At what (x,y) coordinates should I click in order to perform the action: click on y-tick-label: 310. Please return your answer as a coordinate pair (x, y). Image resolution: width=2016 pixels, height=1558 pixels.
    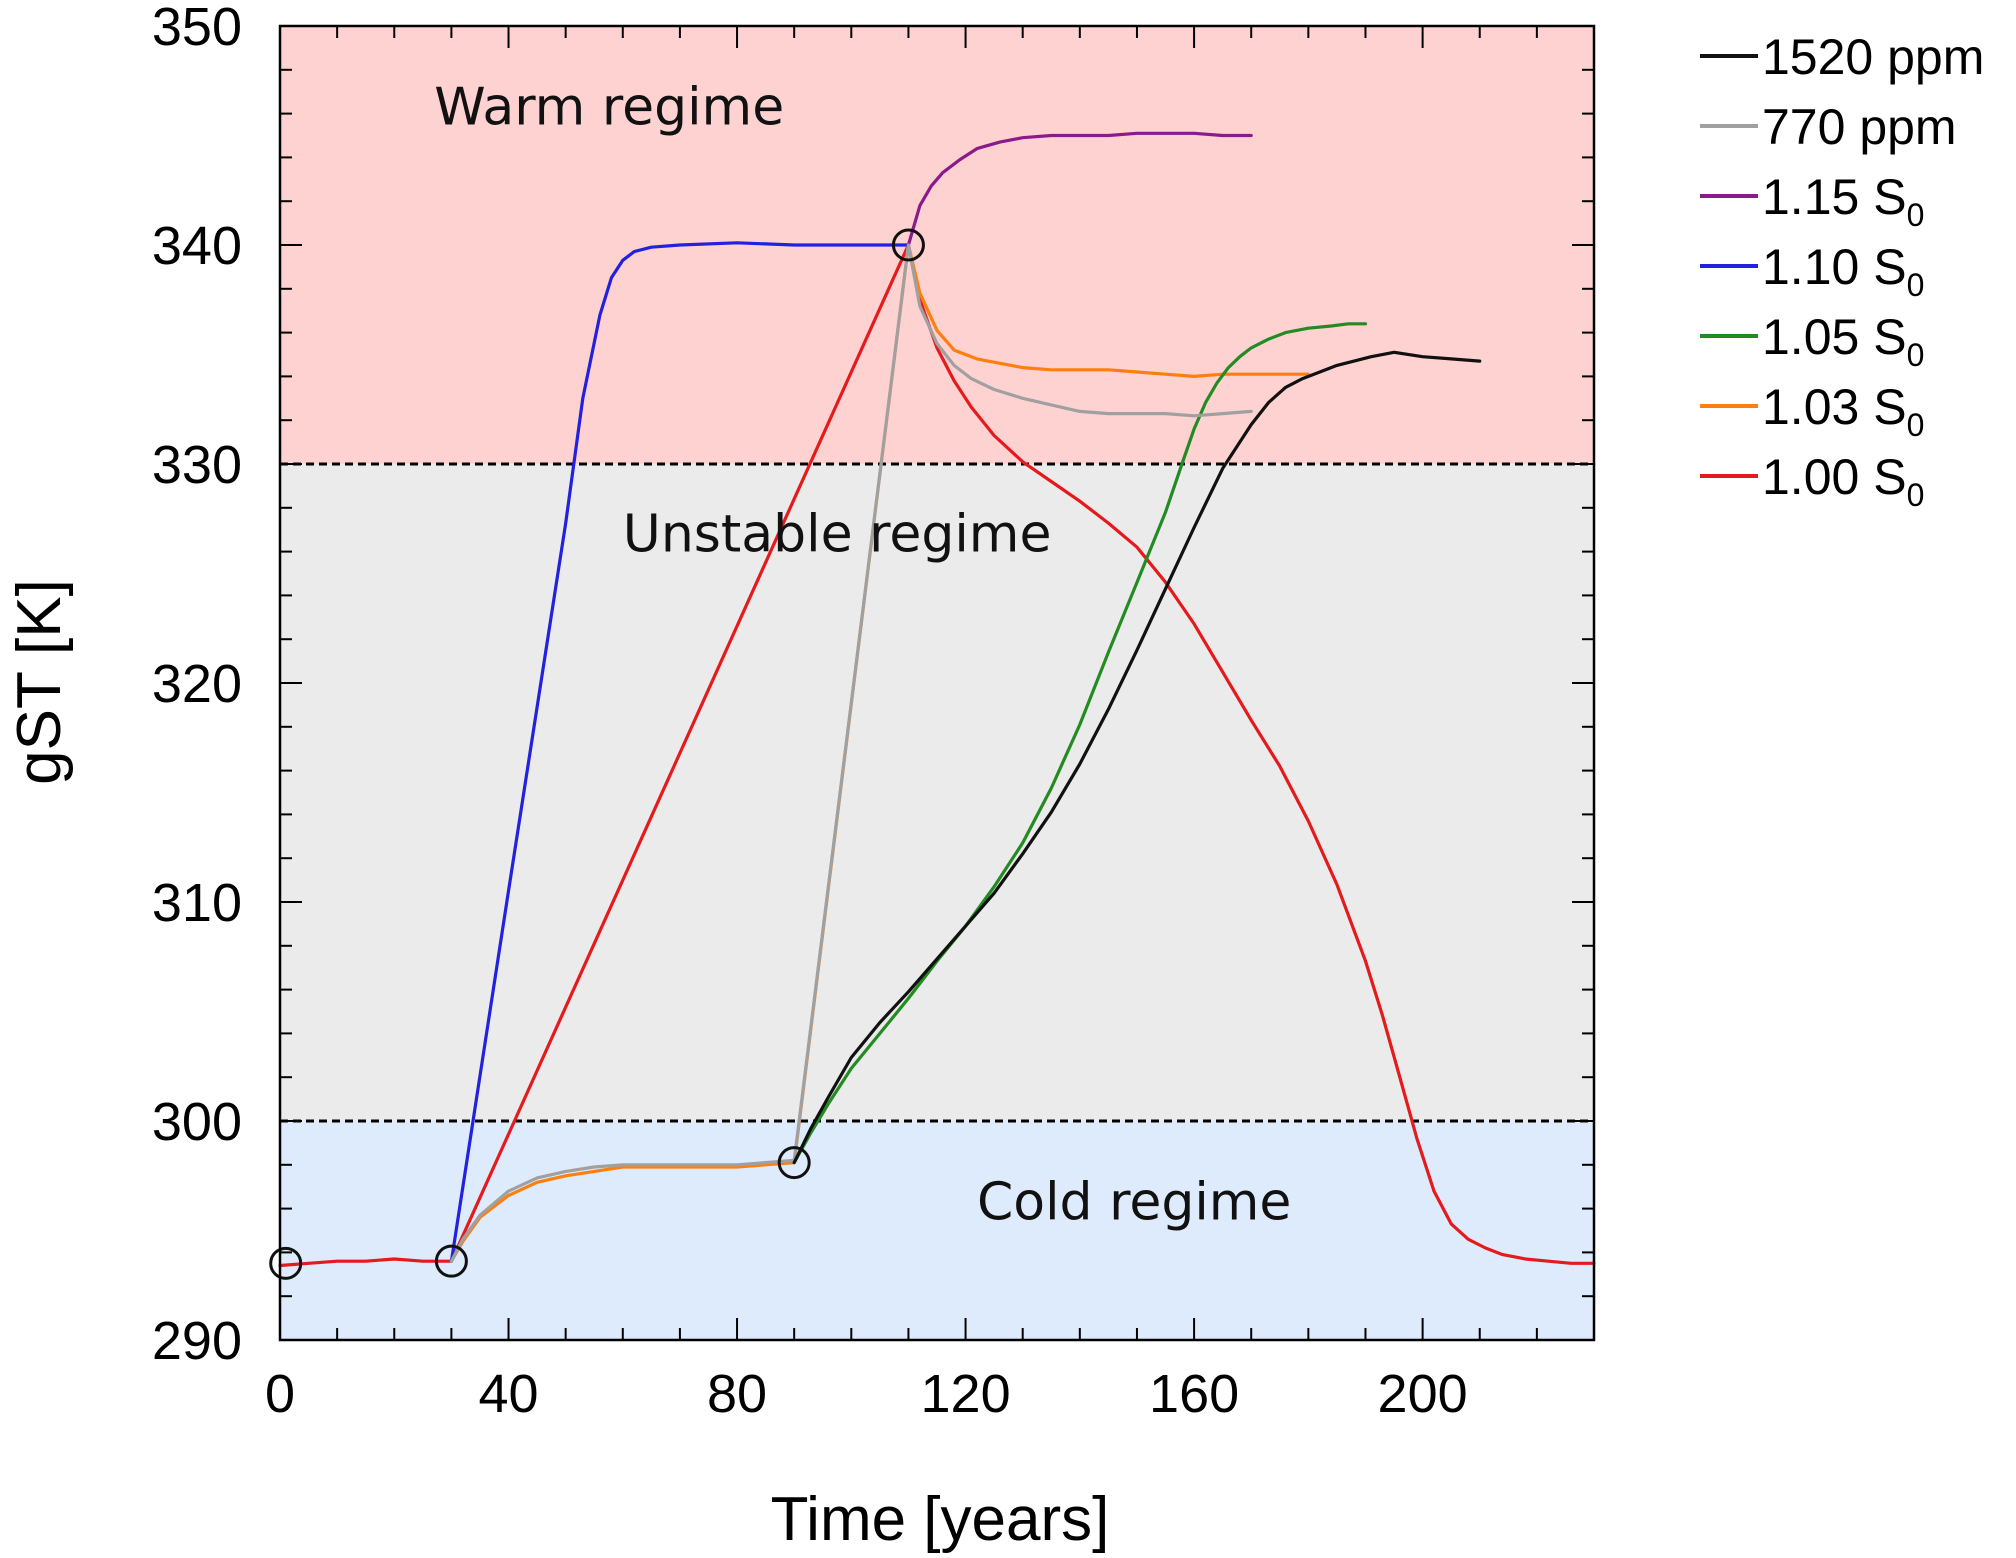
    Looking at the image, I should click on (197, 903).